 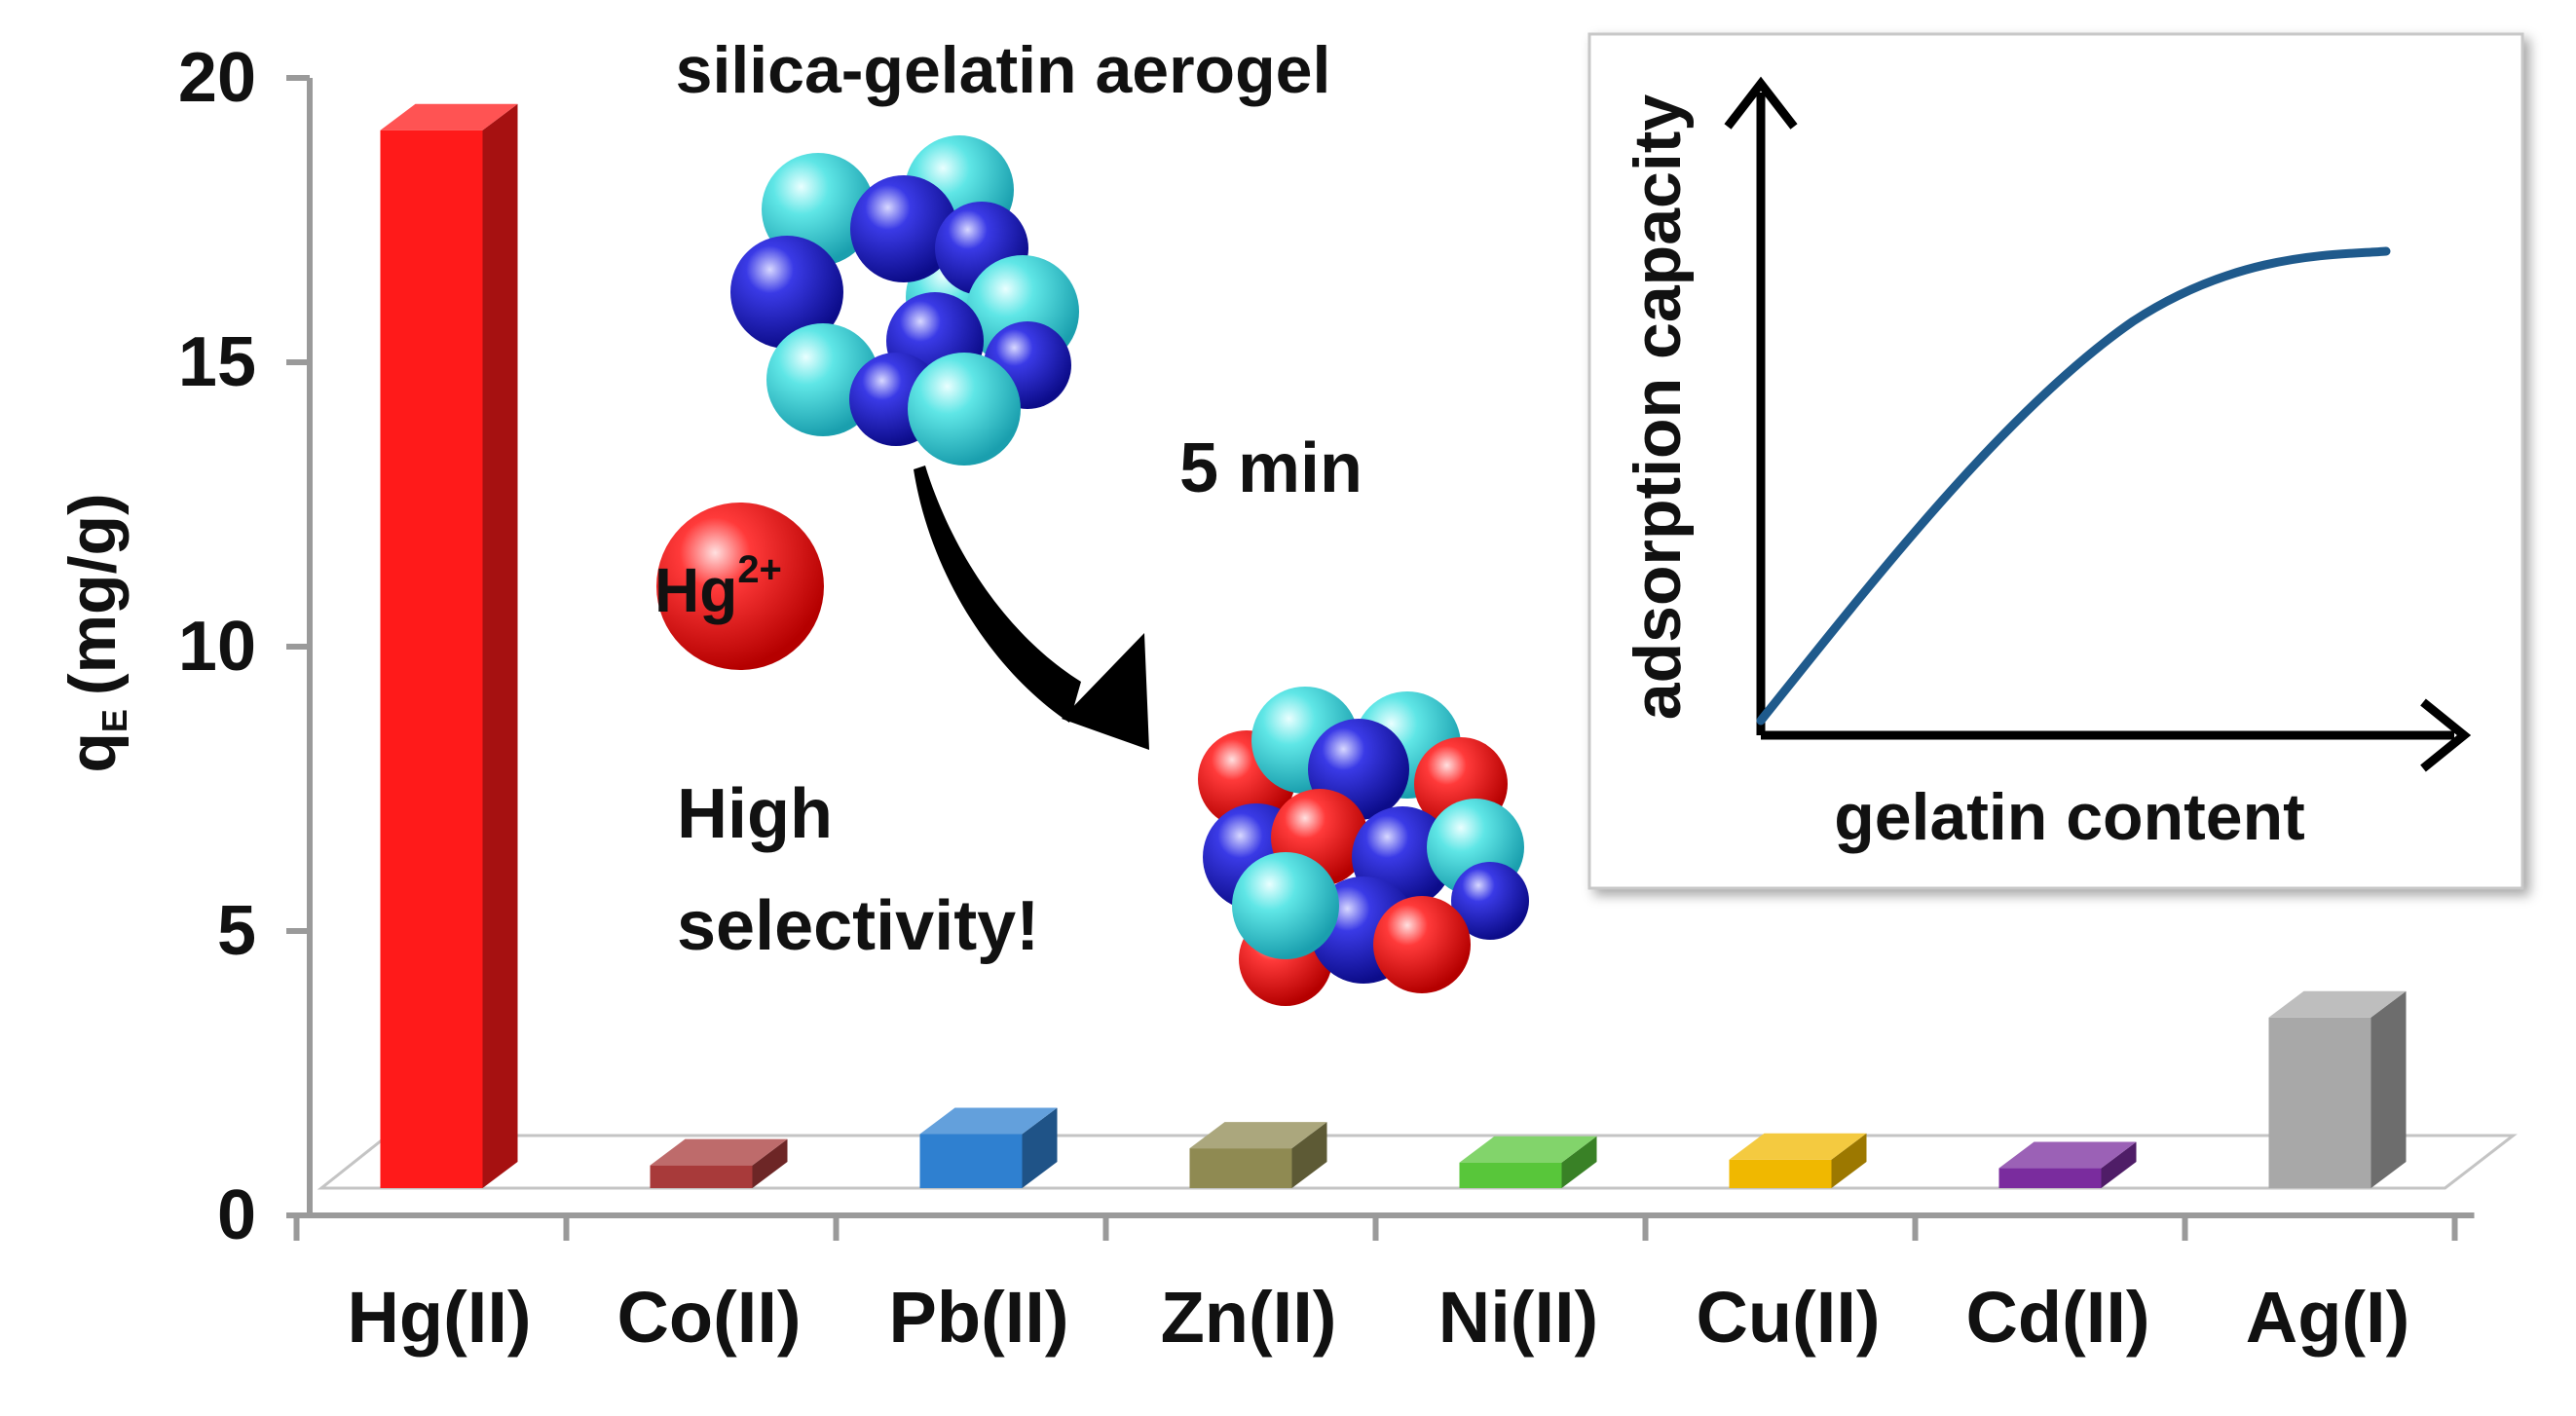 I want to click on hg-ion-symbol: Hg, so click(x=695, y=590).